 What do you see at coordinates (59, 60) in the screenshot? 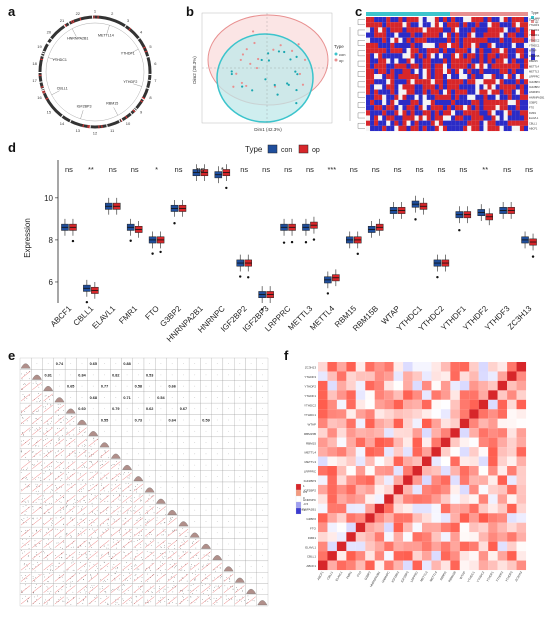
I see `gene-label: YTHDC1` at bounding box center [59, 60].